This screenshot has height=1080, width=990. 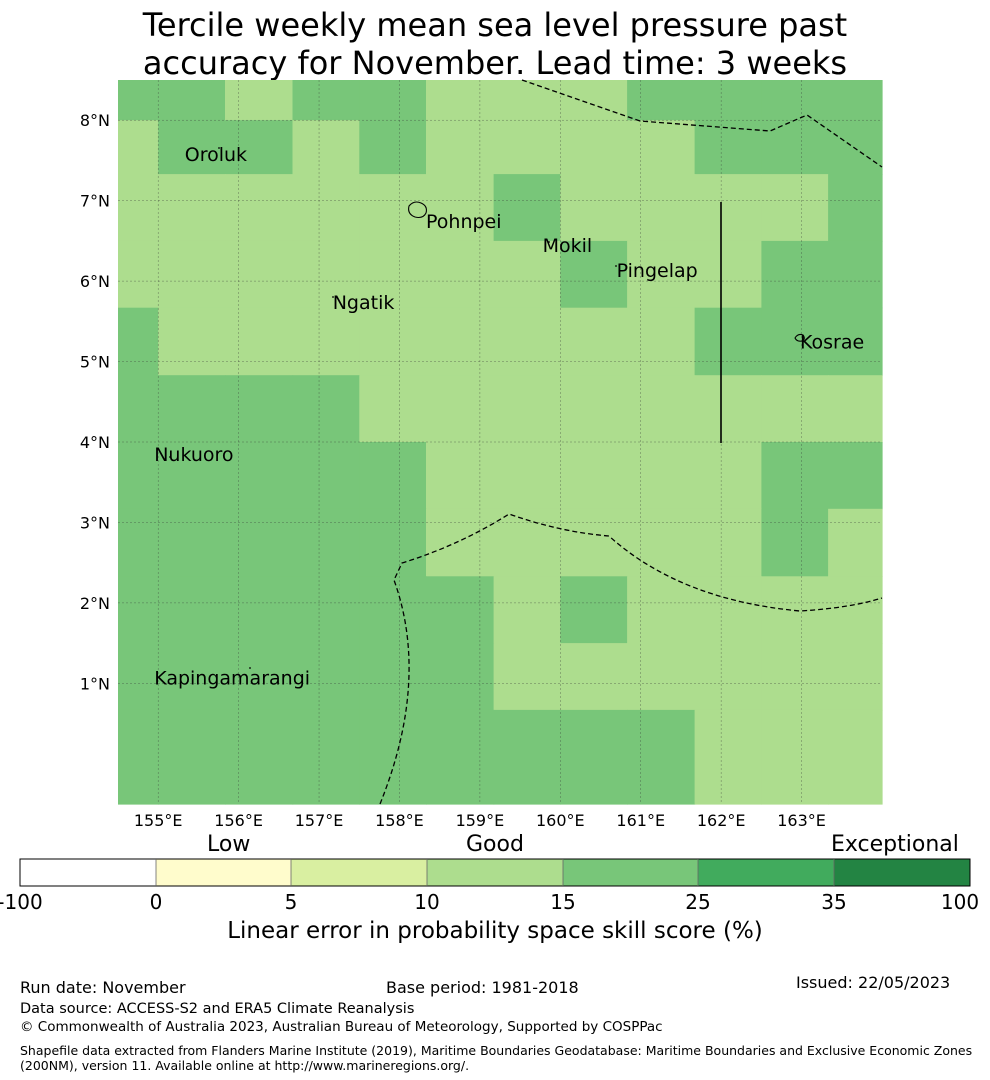 What do you see at coordinates (568, 246) in the screenshot?
I see `place-label: Mokil` at bounding box center [568, 246].